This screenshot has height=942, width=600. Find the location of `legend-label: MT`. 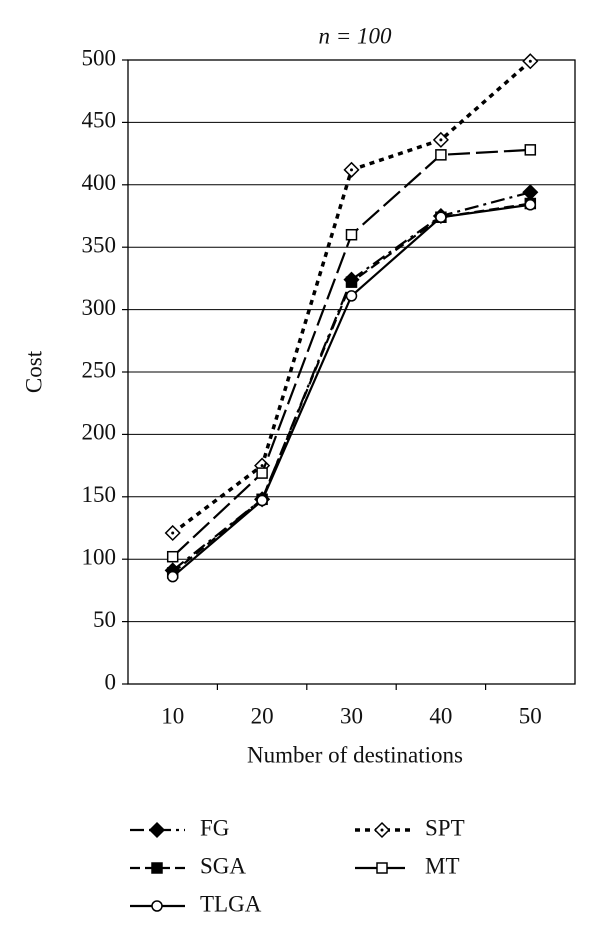

legend-label: MT is located at coordinates (442, 865).